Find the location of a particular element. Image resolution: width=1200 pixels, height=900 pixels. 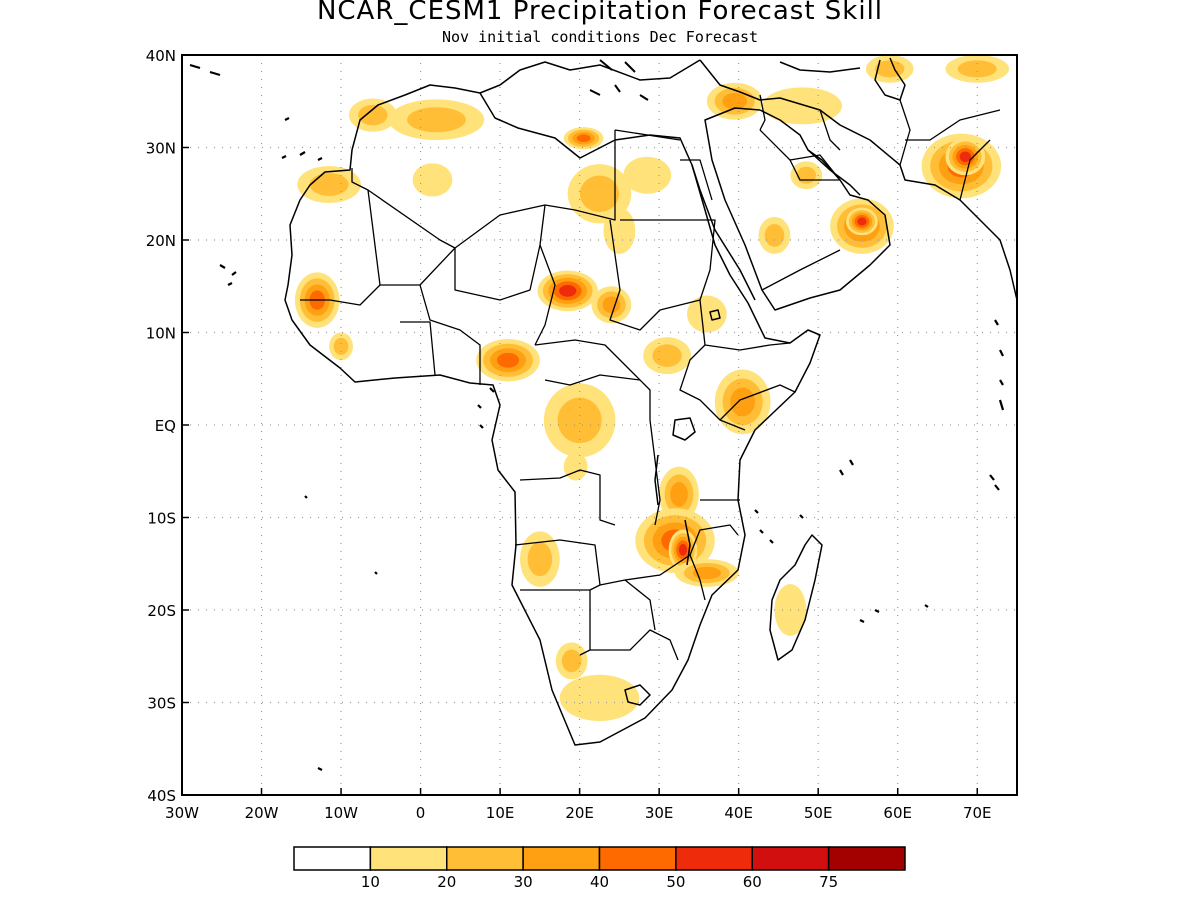

skill-region-central-african-rep is located at coordinates (508, 360).